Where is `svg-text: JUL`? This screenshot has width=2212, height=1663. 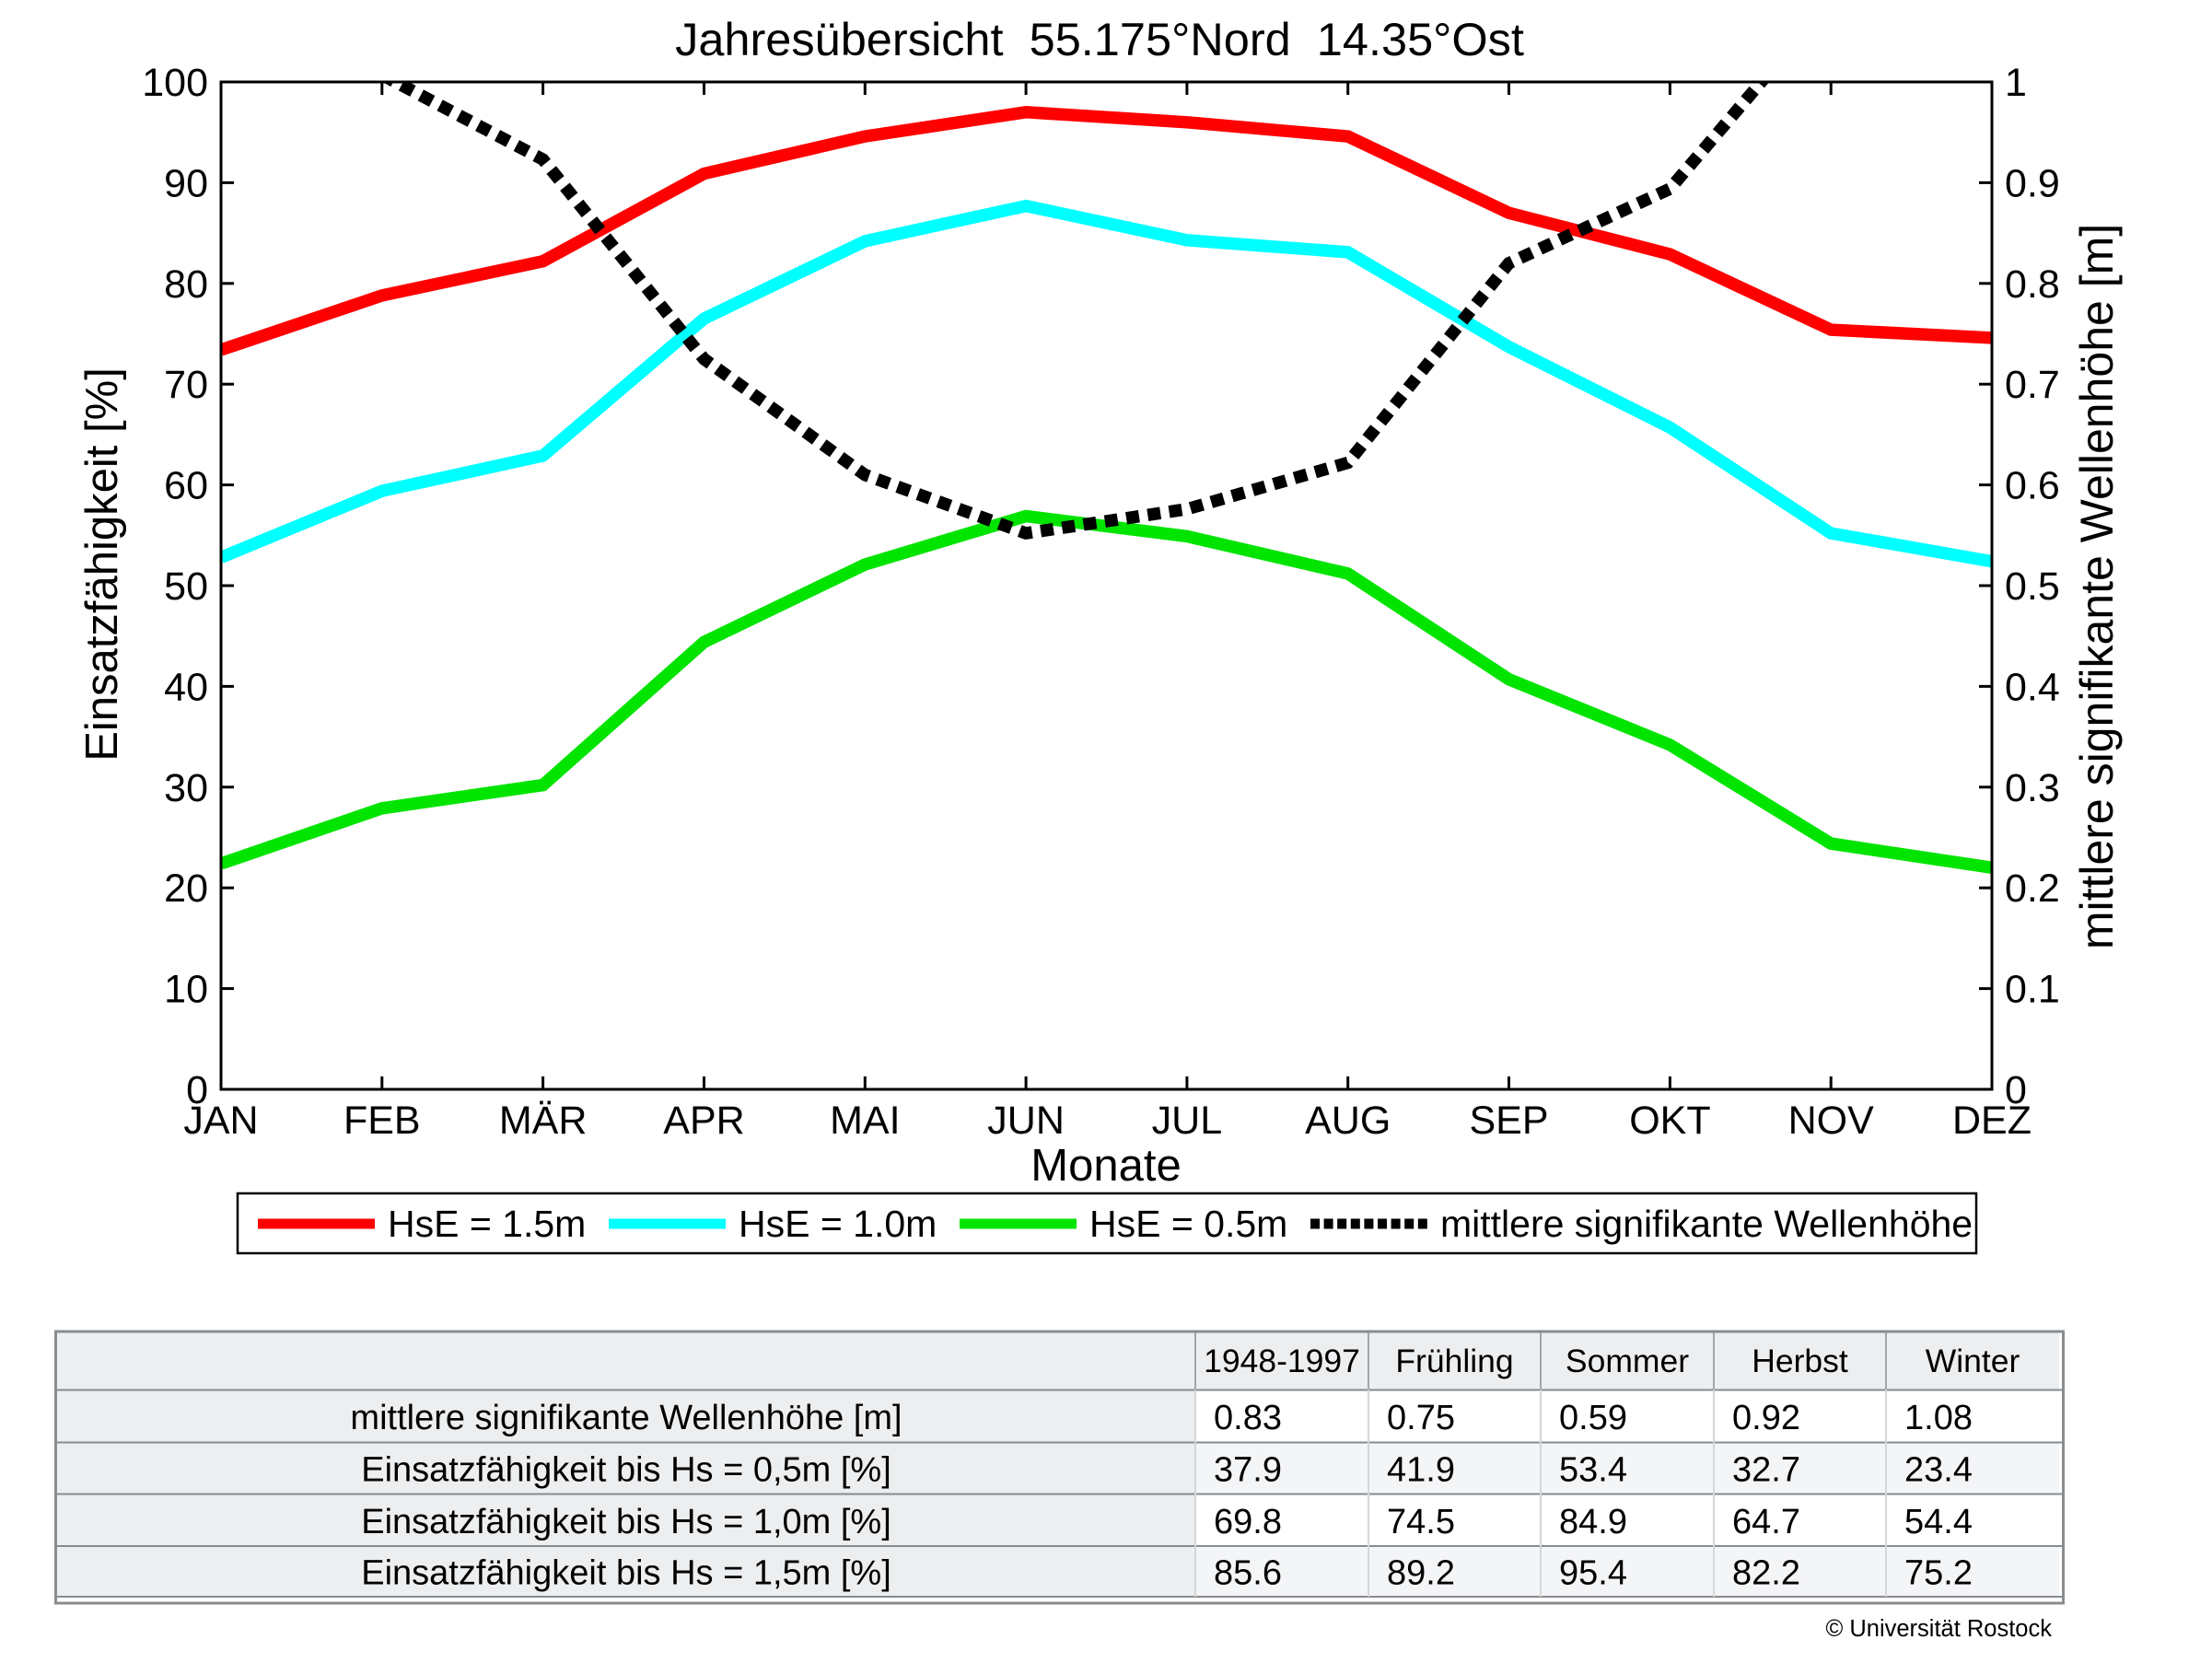 svg-text: JUL is located at coordinates (1187, 1121).